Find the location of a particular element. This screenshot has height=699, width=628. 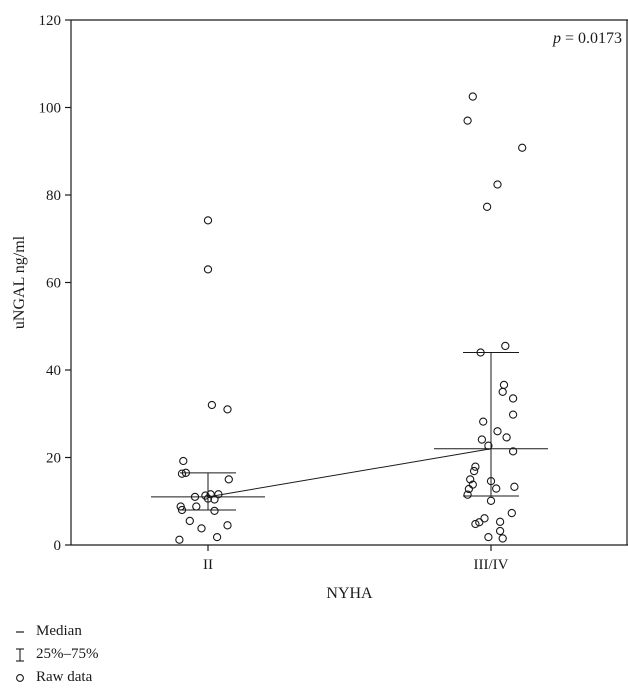

iqr-bracket-icon is located at coordinates (20, 655).